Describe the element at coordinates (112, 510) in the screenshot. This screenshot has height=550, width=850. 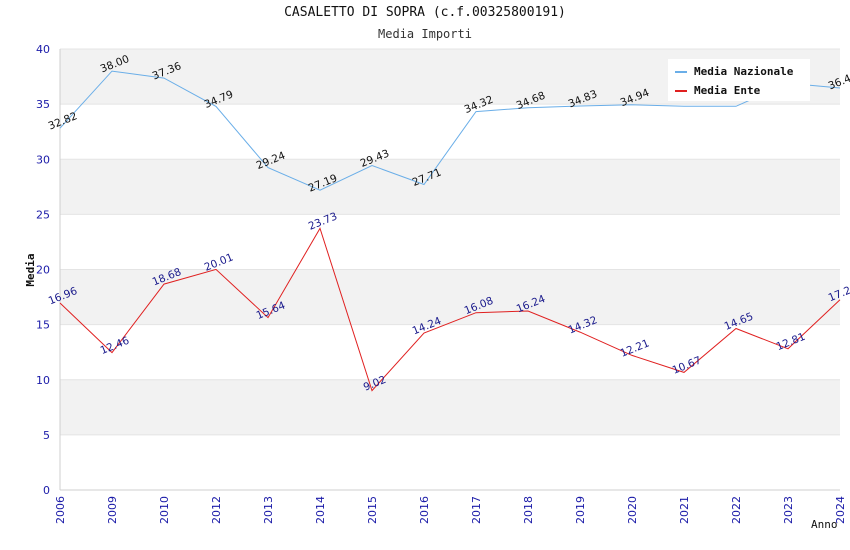
I see `x-tick-label: 2009` at that location.